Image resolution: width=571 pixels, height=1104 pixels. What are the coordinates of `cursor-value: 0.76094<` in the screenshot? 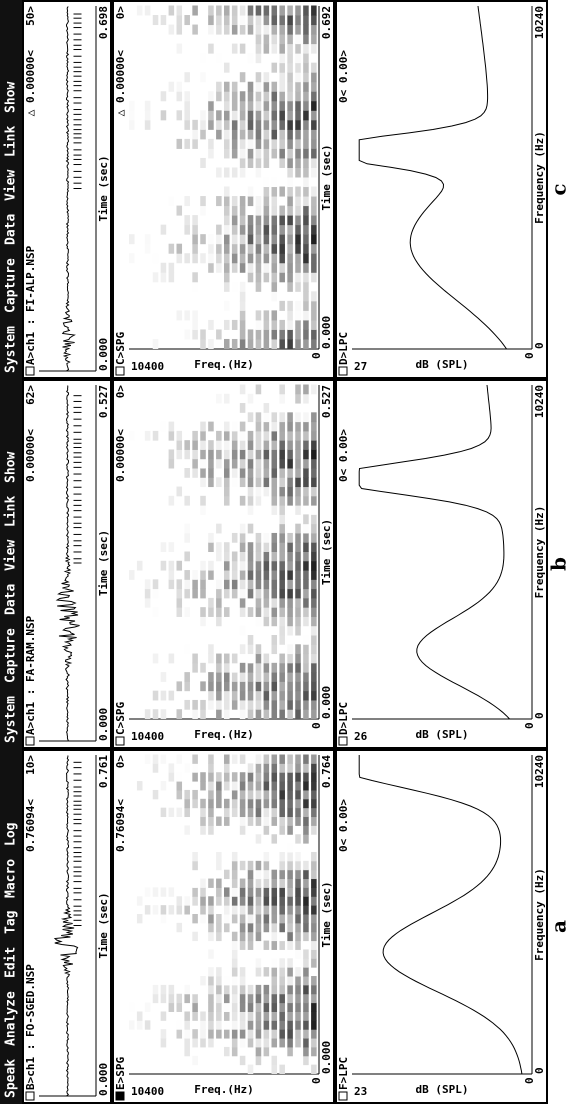 It's located at (120, 825).